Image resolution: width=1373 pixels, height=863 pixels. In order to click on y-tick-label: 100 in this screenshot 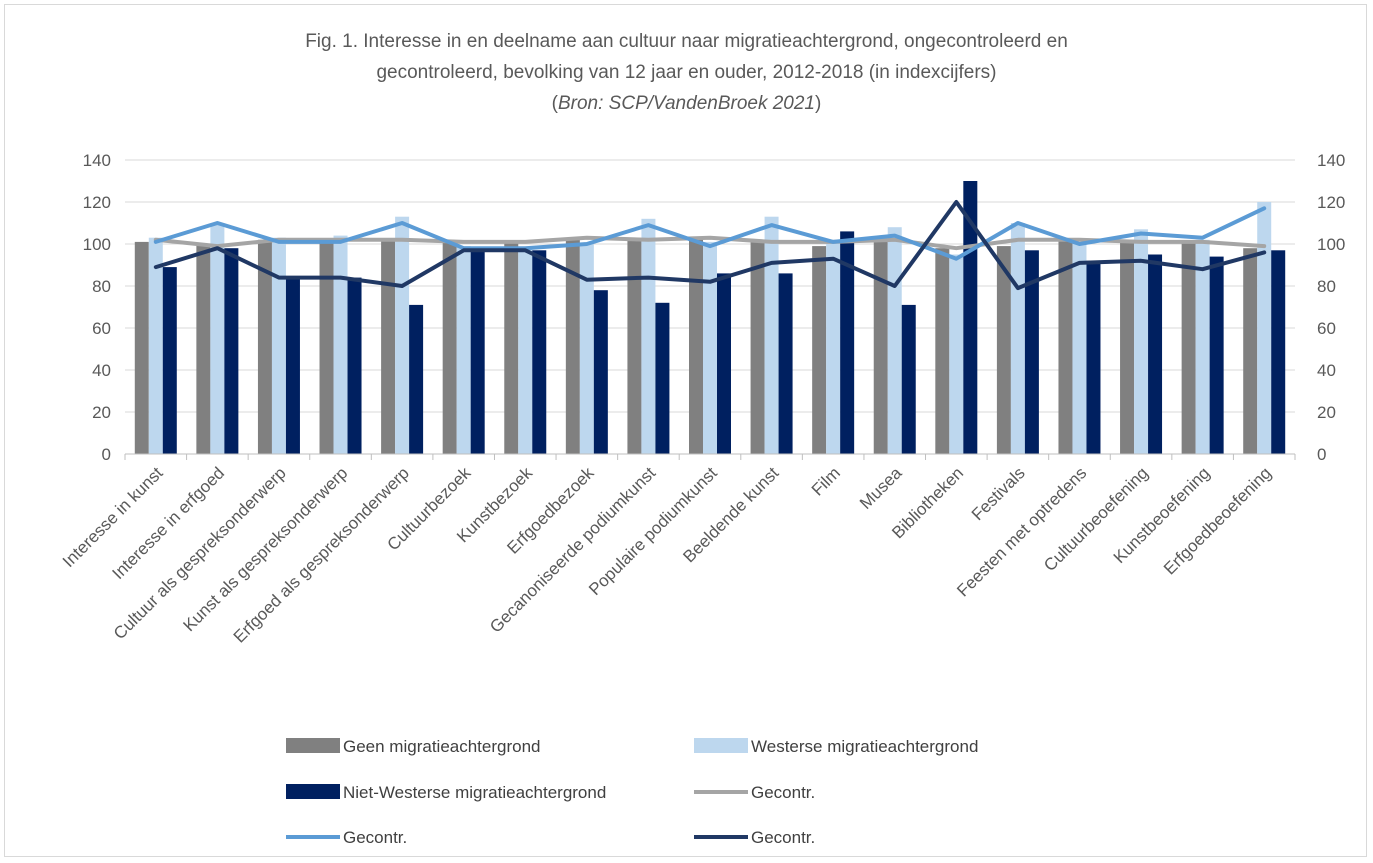, I will do `click(97, 244)`.